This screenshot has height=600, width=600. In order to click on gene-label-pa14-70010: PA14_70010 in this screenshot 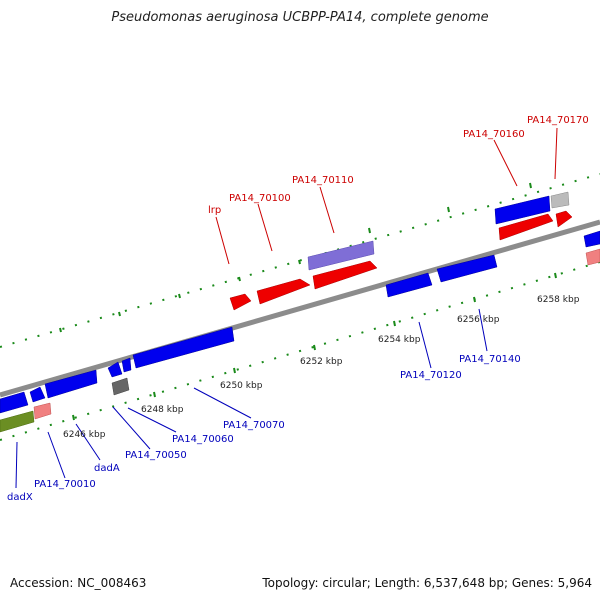, I will do `click(65, 484)`.